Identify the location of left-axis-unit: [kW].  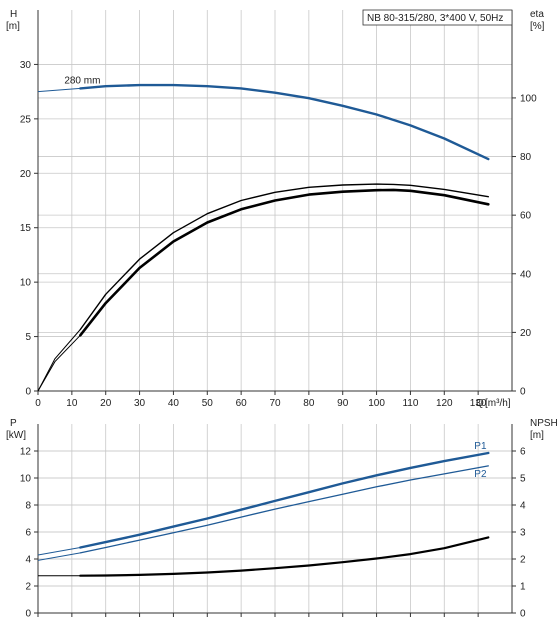
(16, 435).